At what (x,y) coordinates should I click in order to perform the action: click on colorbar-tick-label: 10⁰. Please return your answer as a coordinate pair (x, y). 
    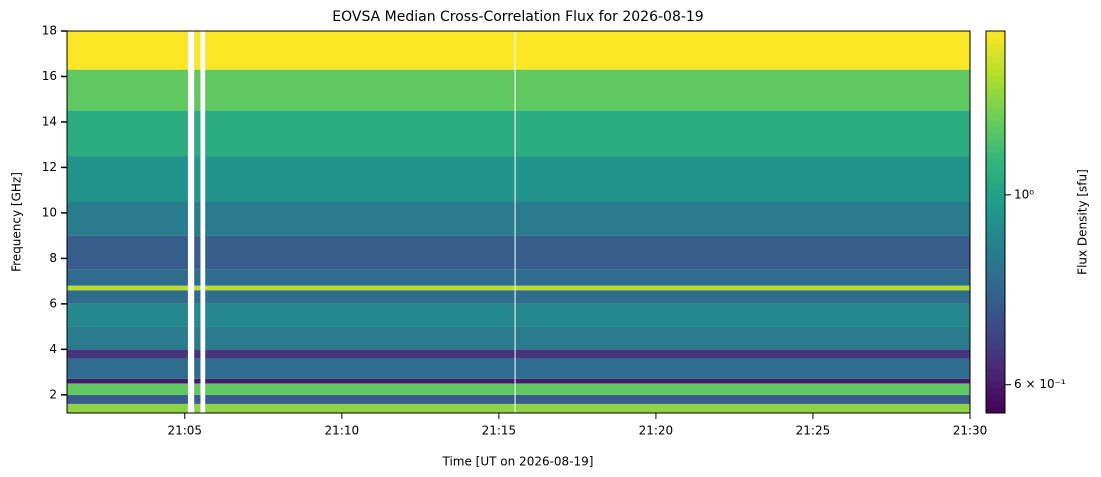
    Looking at the image, I should click on (1024, 194).